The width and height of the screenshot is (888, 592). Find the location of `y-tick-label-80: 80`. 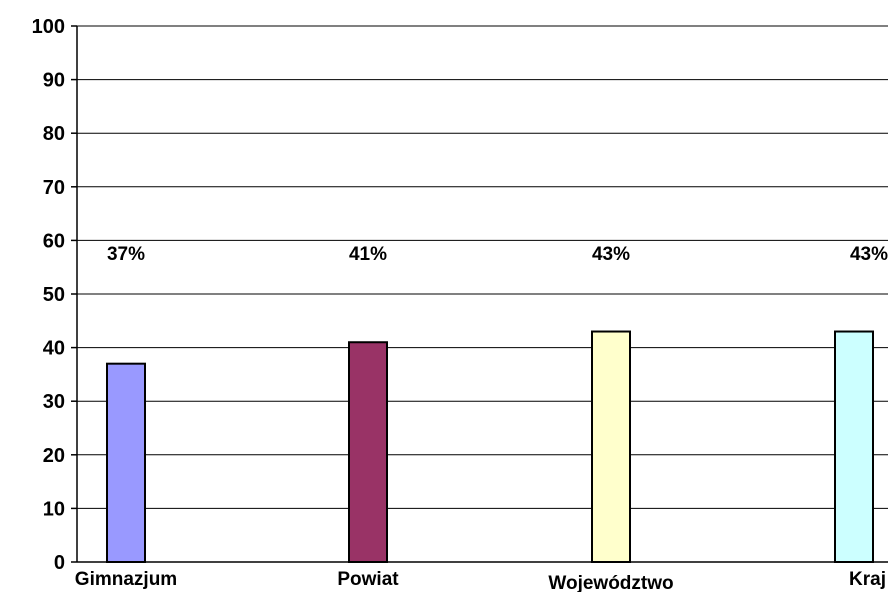

y-tick-label-80: 80 is located at coordinates (54, 134).